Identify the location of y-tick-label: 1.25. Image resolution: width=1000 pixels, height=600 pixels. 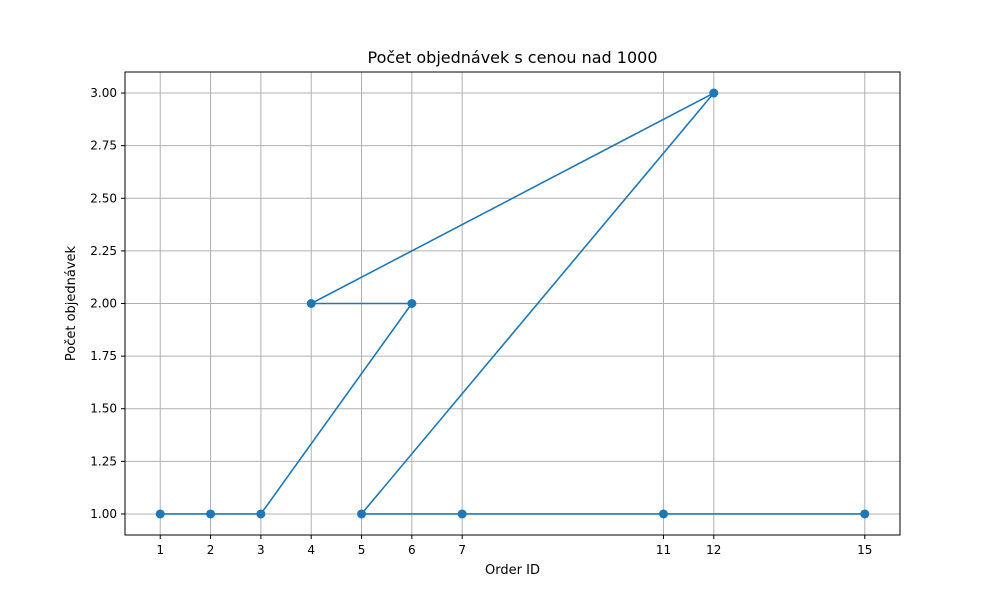
(103, 461).